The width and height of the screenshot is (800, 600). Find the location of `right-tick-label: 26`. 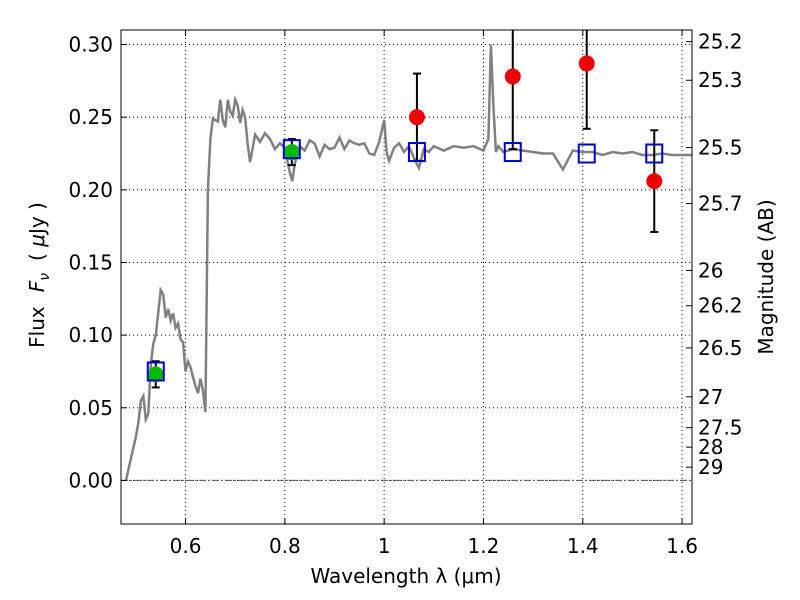

right-tick-label: 26 is located at coordinates (710, 270).